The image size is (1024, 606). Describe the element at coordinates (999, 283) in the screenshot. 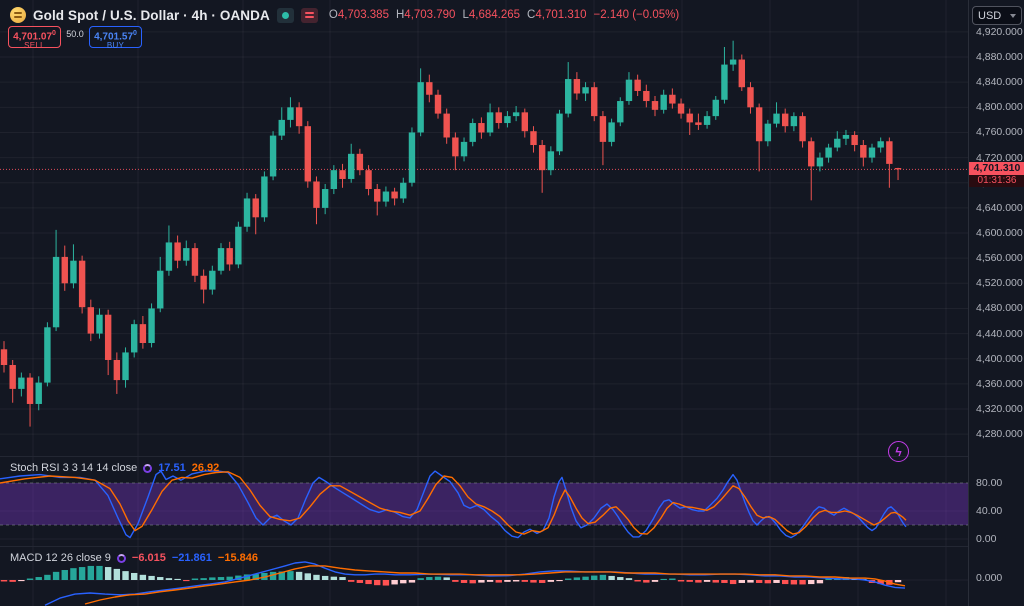

I see `axis-tick-label: 4,520.000` at that location.